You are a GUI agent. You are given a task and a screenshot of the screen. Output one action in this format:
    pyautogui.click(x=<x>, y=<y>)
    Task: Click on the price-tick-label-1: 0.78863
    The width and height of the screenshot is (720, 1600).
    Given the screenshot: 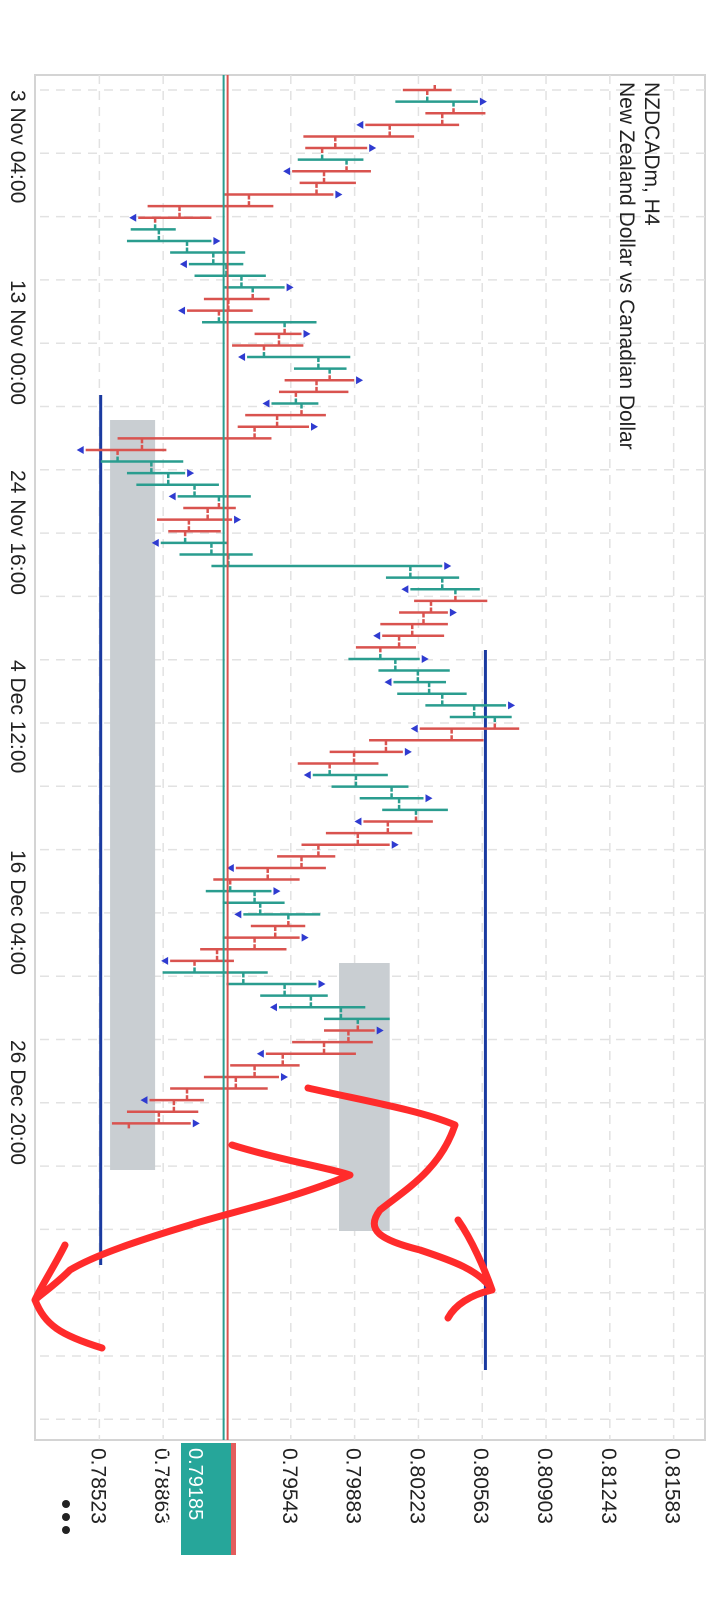 What is the action you would take?
    pyautogui.click(x=161, y=1486)
    